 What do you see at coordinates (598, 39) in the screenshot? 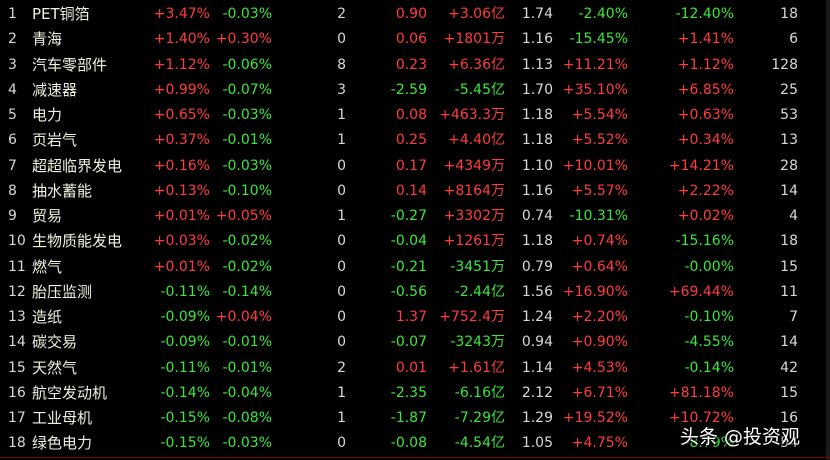
I see `period-change: -15.45%` at bounding box center [598, 39].